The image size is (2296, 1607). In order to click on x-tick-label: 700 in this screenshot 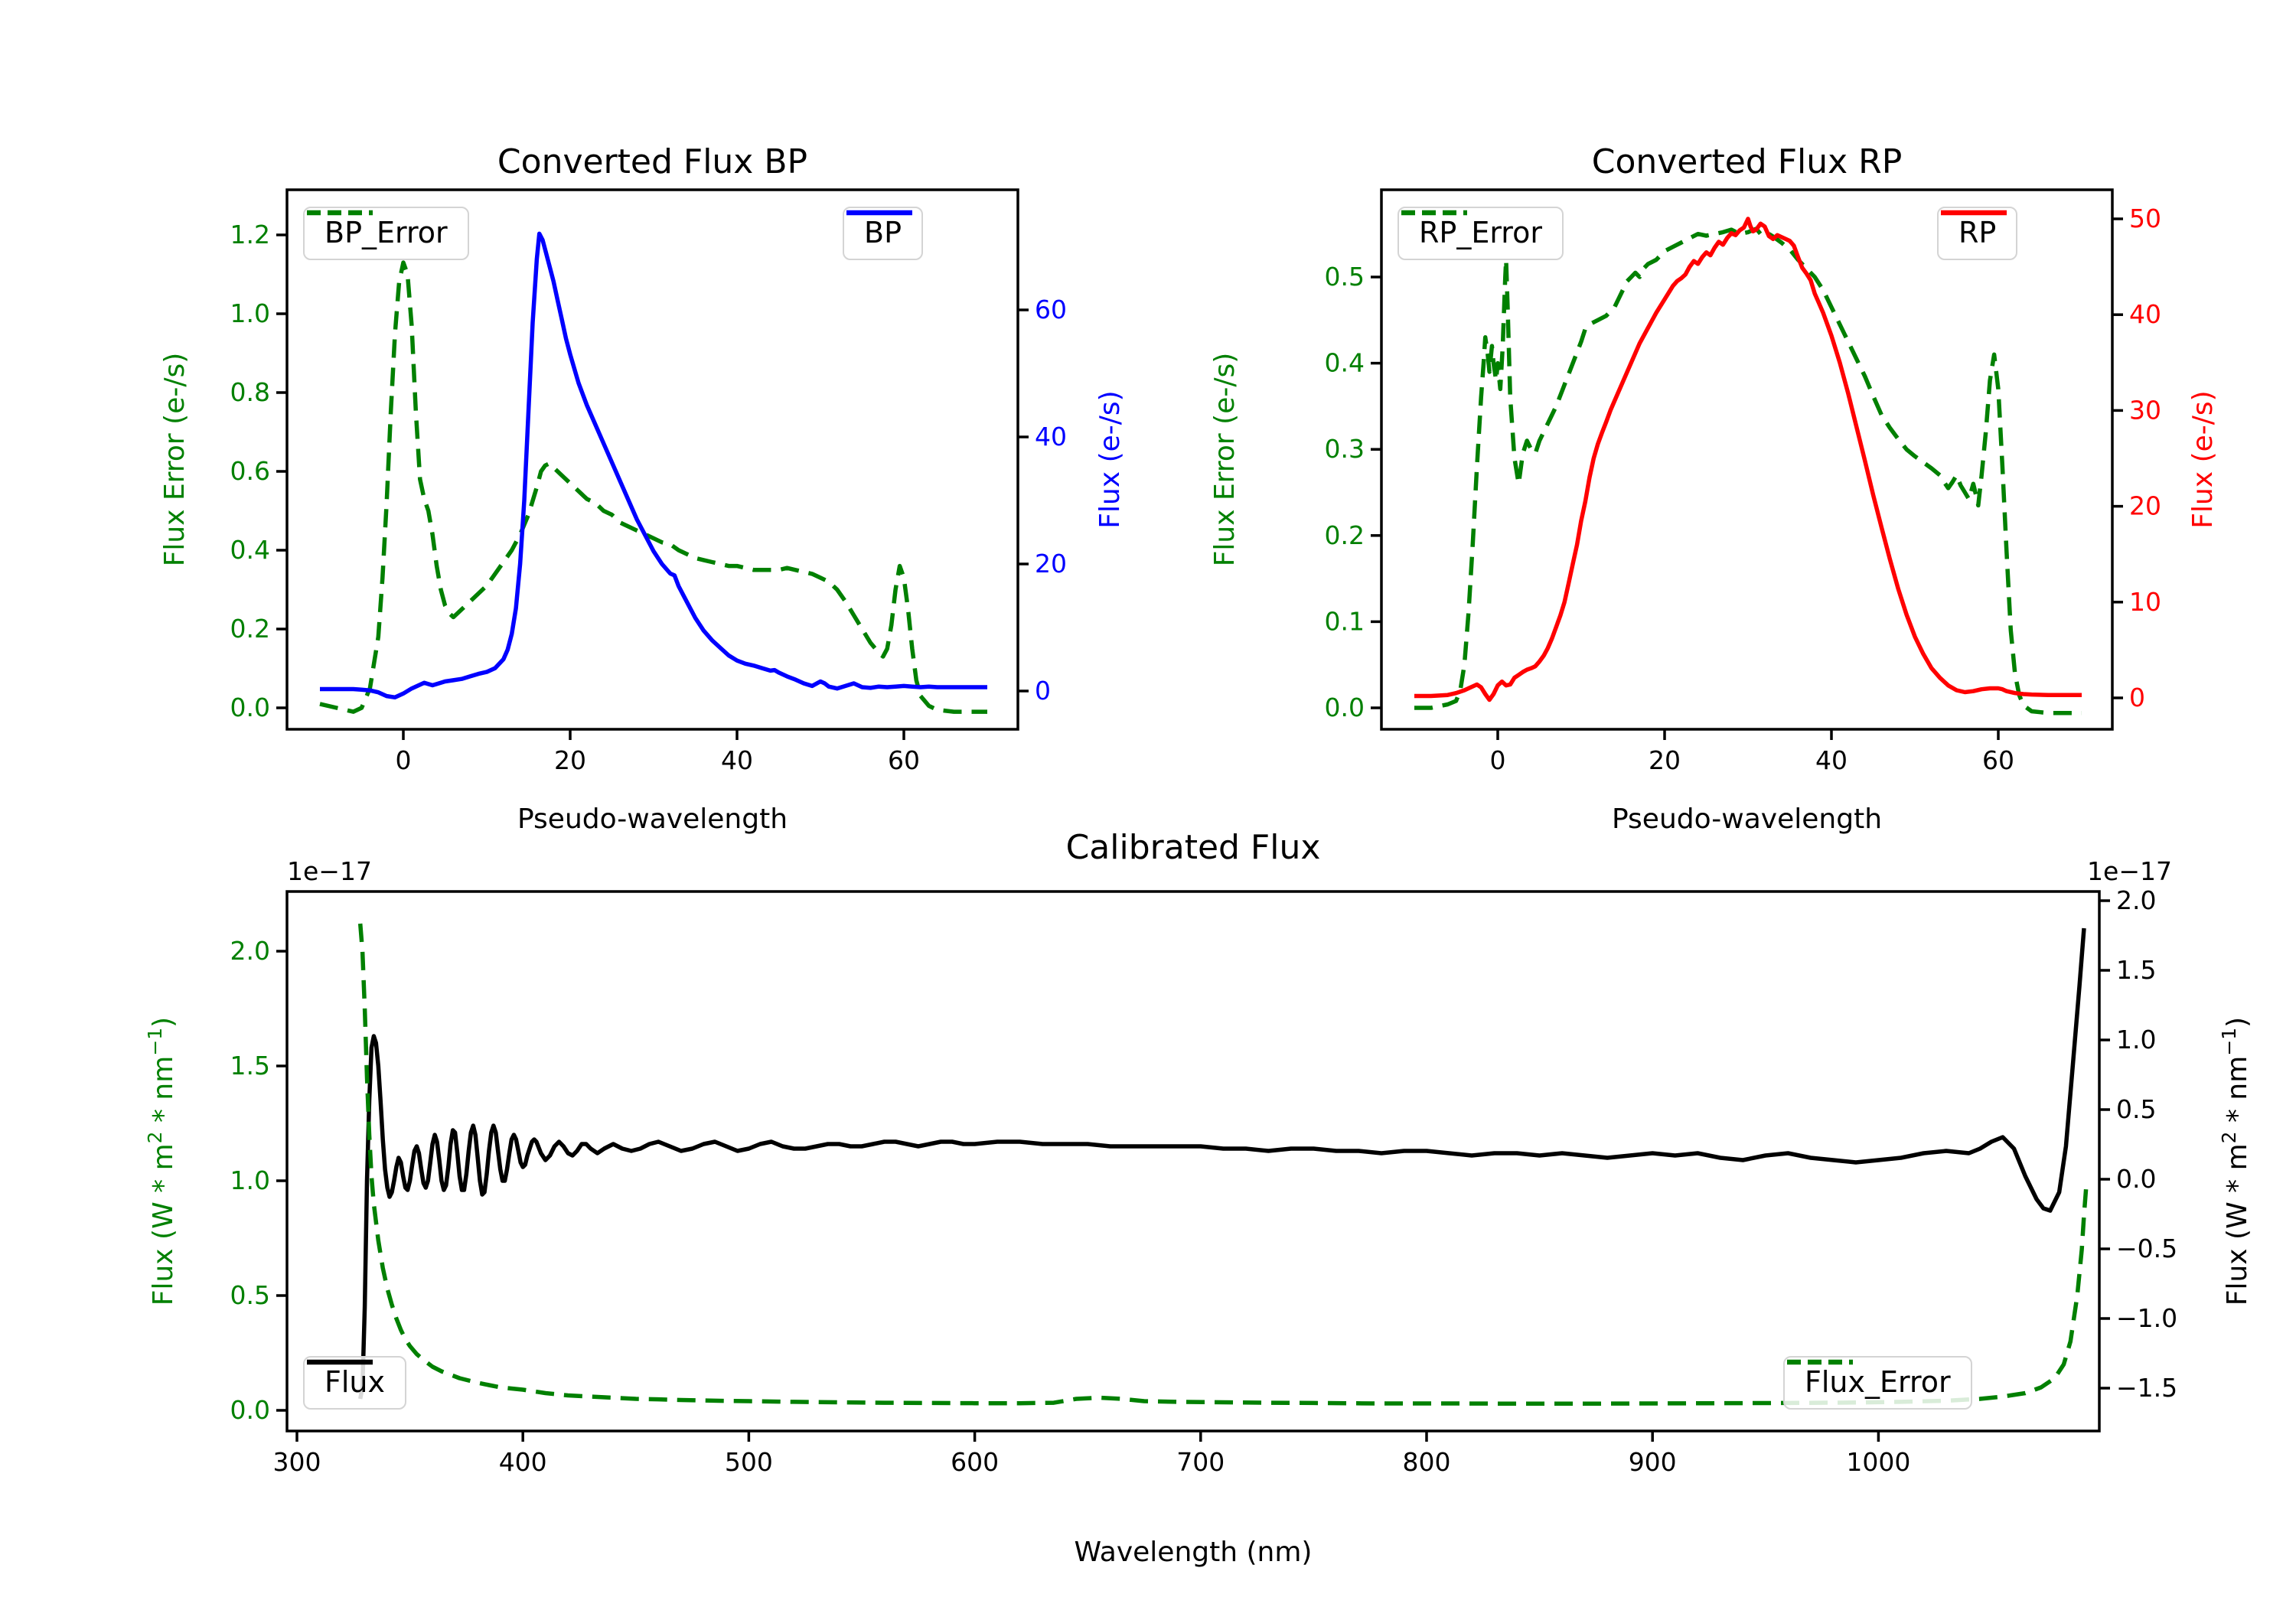, I will do `click(1200, 1462)`.